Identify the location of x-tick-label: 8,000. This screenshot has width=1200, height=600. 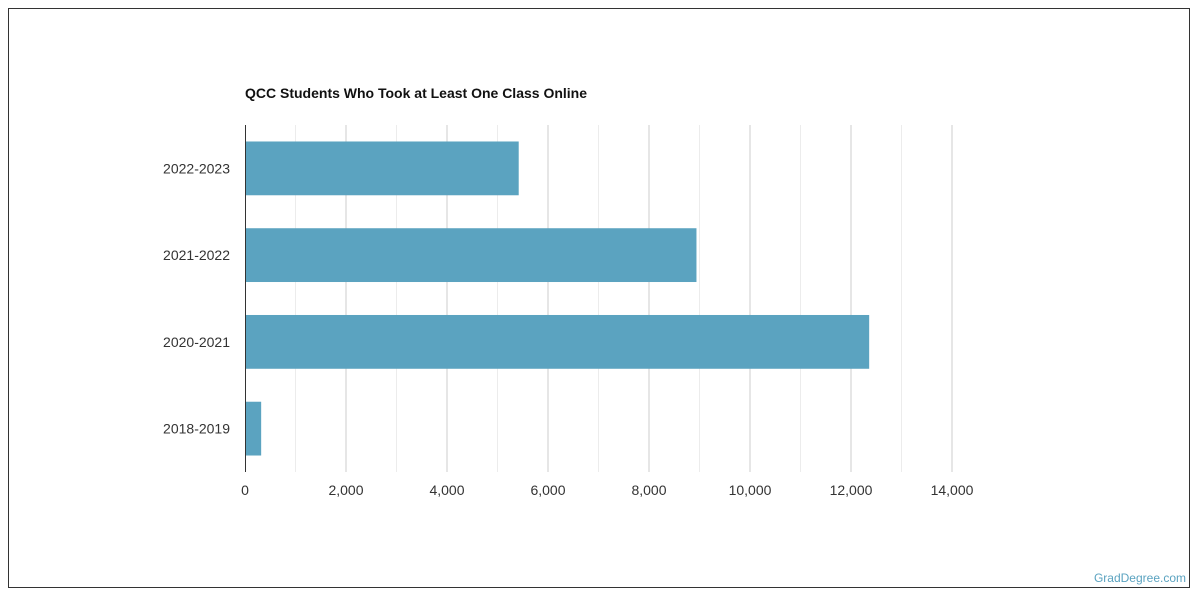
(648, 490).